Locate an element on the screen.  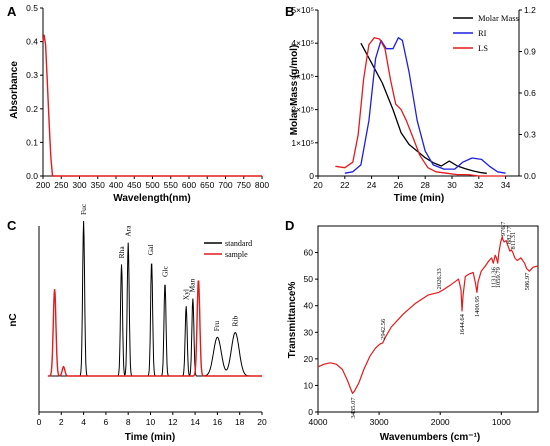
panel-c-peak-label: Man is located at coordinates (191, 286).